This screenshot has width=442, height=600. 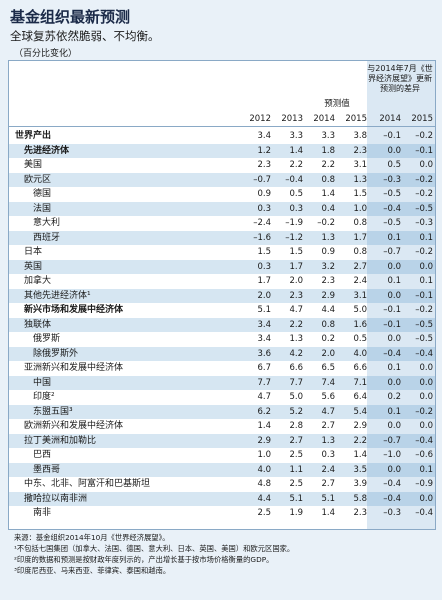 What do you see at coordinates (264, 194) in the screenshot?
I see `value-cell: 0.9` at bounding box center [264, 194].